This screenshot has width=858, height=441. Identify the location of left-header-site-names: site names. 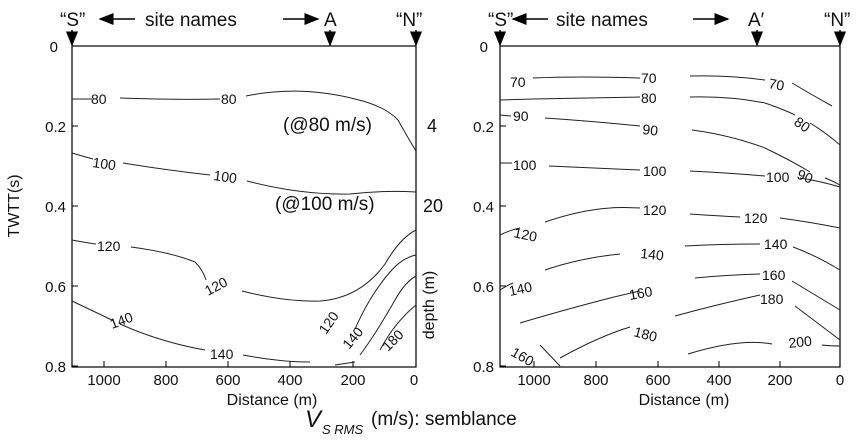
(191, 20).